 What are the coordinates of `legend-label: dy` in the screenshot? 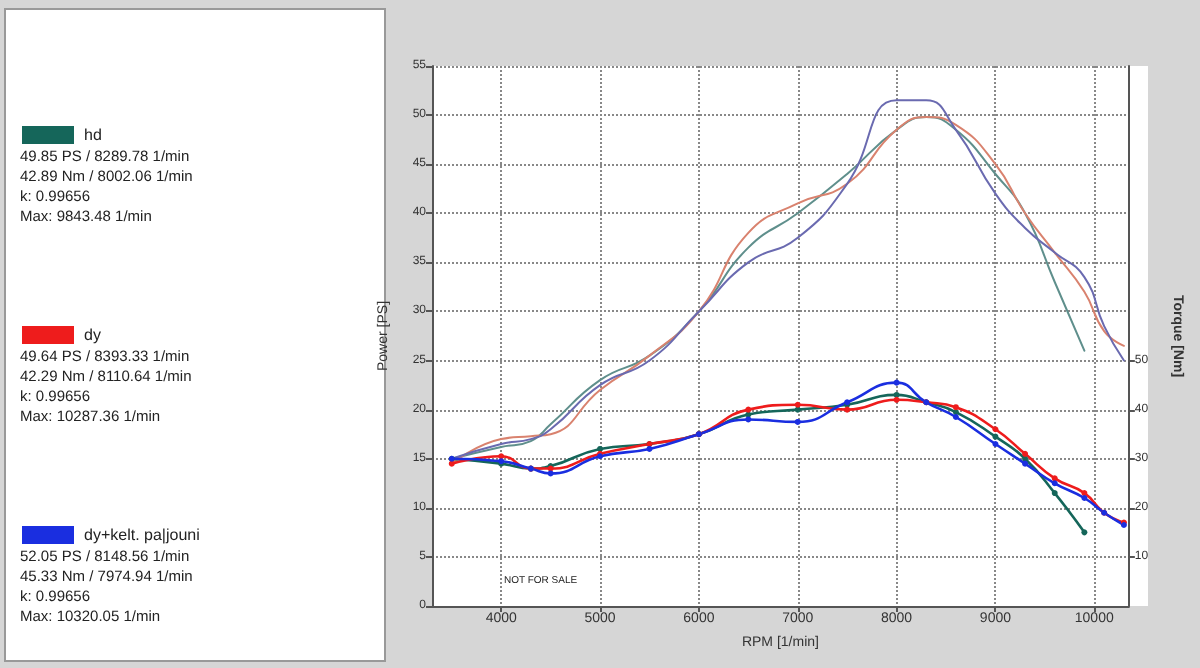 It's located at (92, 335).